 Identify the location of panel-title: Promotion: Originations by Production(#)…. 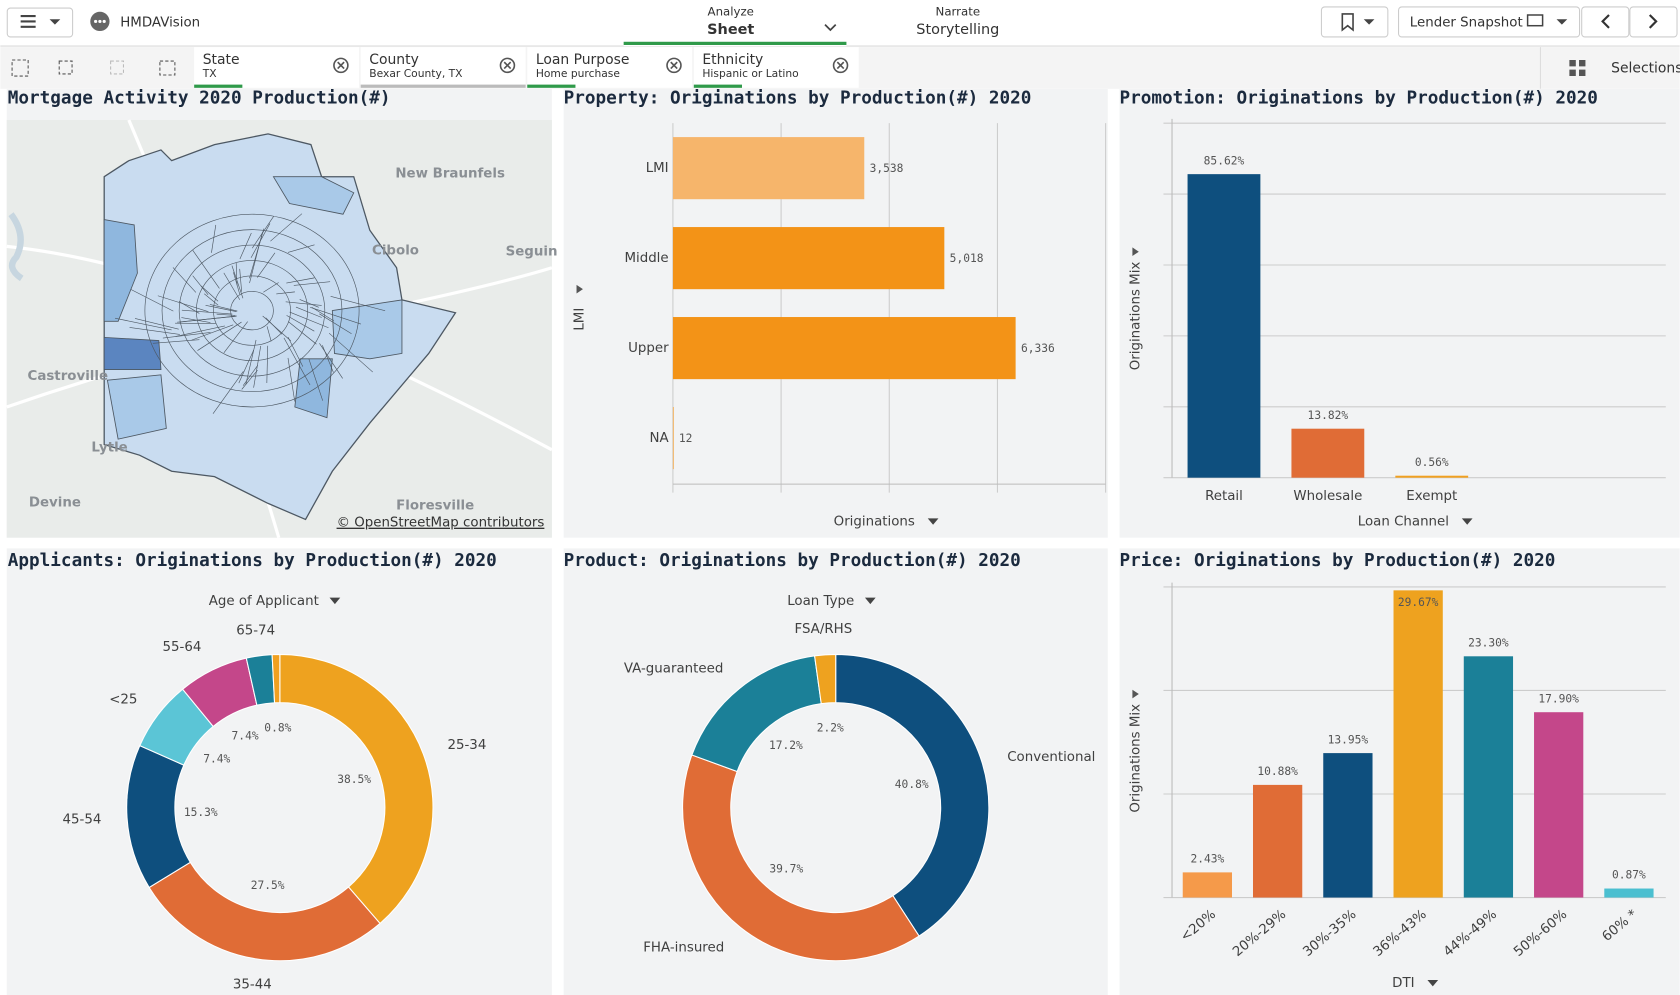
(1359, 99).